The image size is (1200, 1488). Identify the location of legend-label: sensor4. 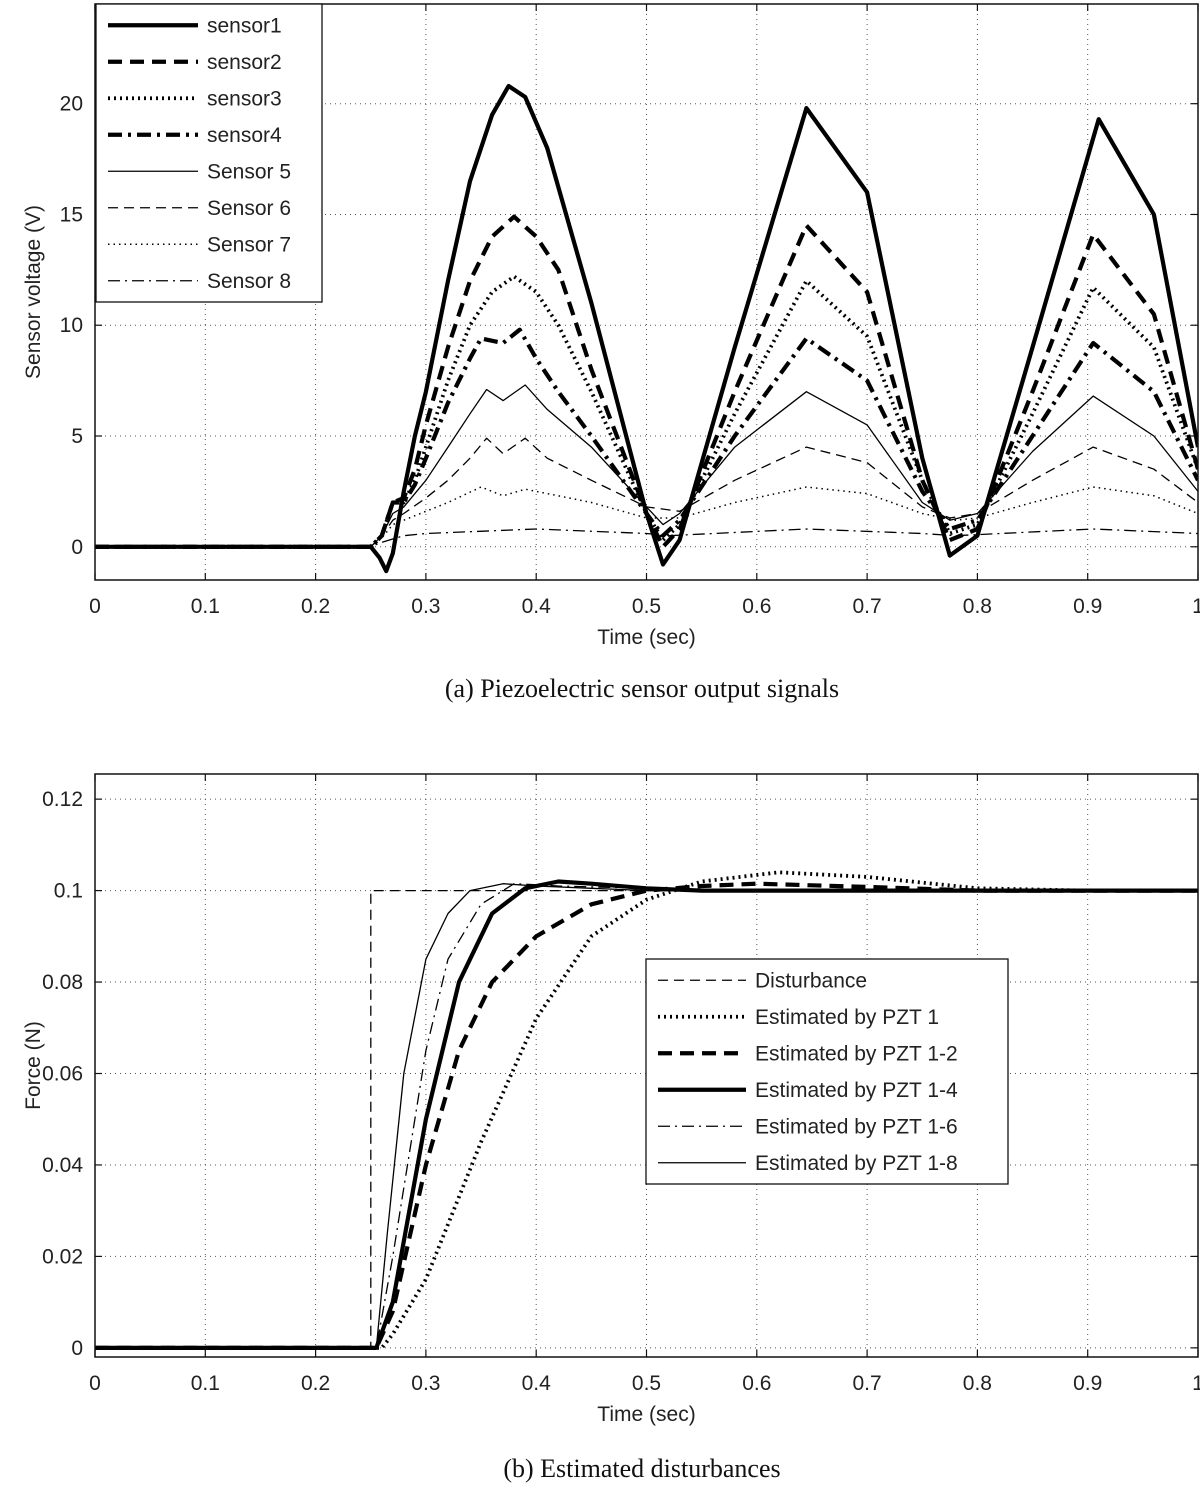
(244, 135).